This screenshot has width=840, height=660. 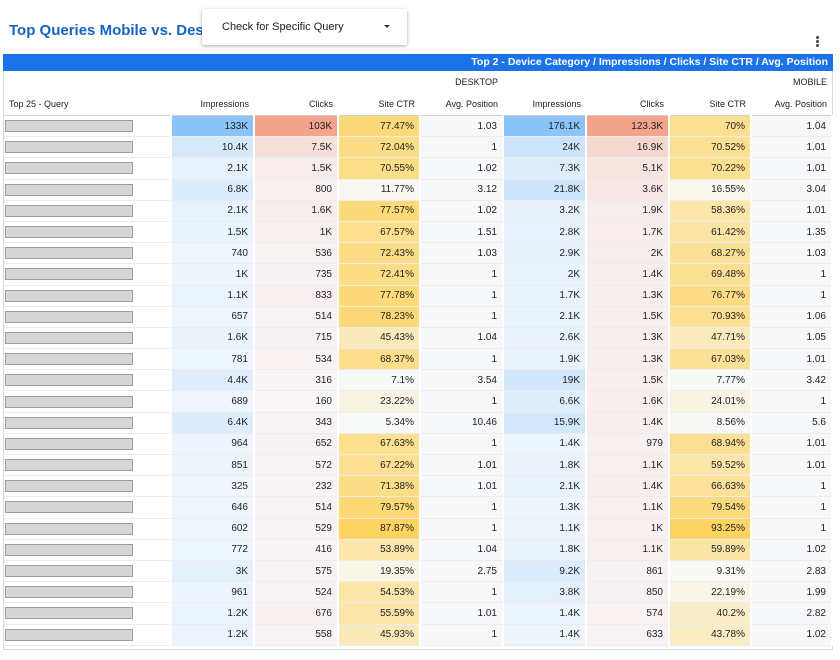 I want to click on table-row: 961 524 54.53% 1 3.8K 850 22.19% 1.99, so click(x=418, y=592).